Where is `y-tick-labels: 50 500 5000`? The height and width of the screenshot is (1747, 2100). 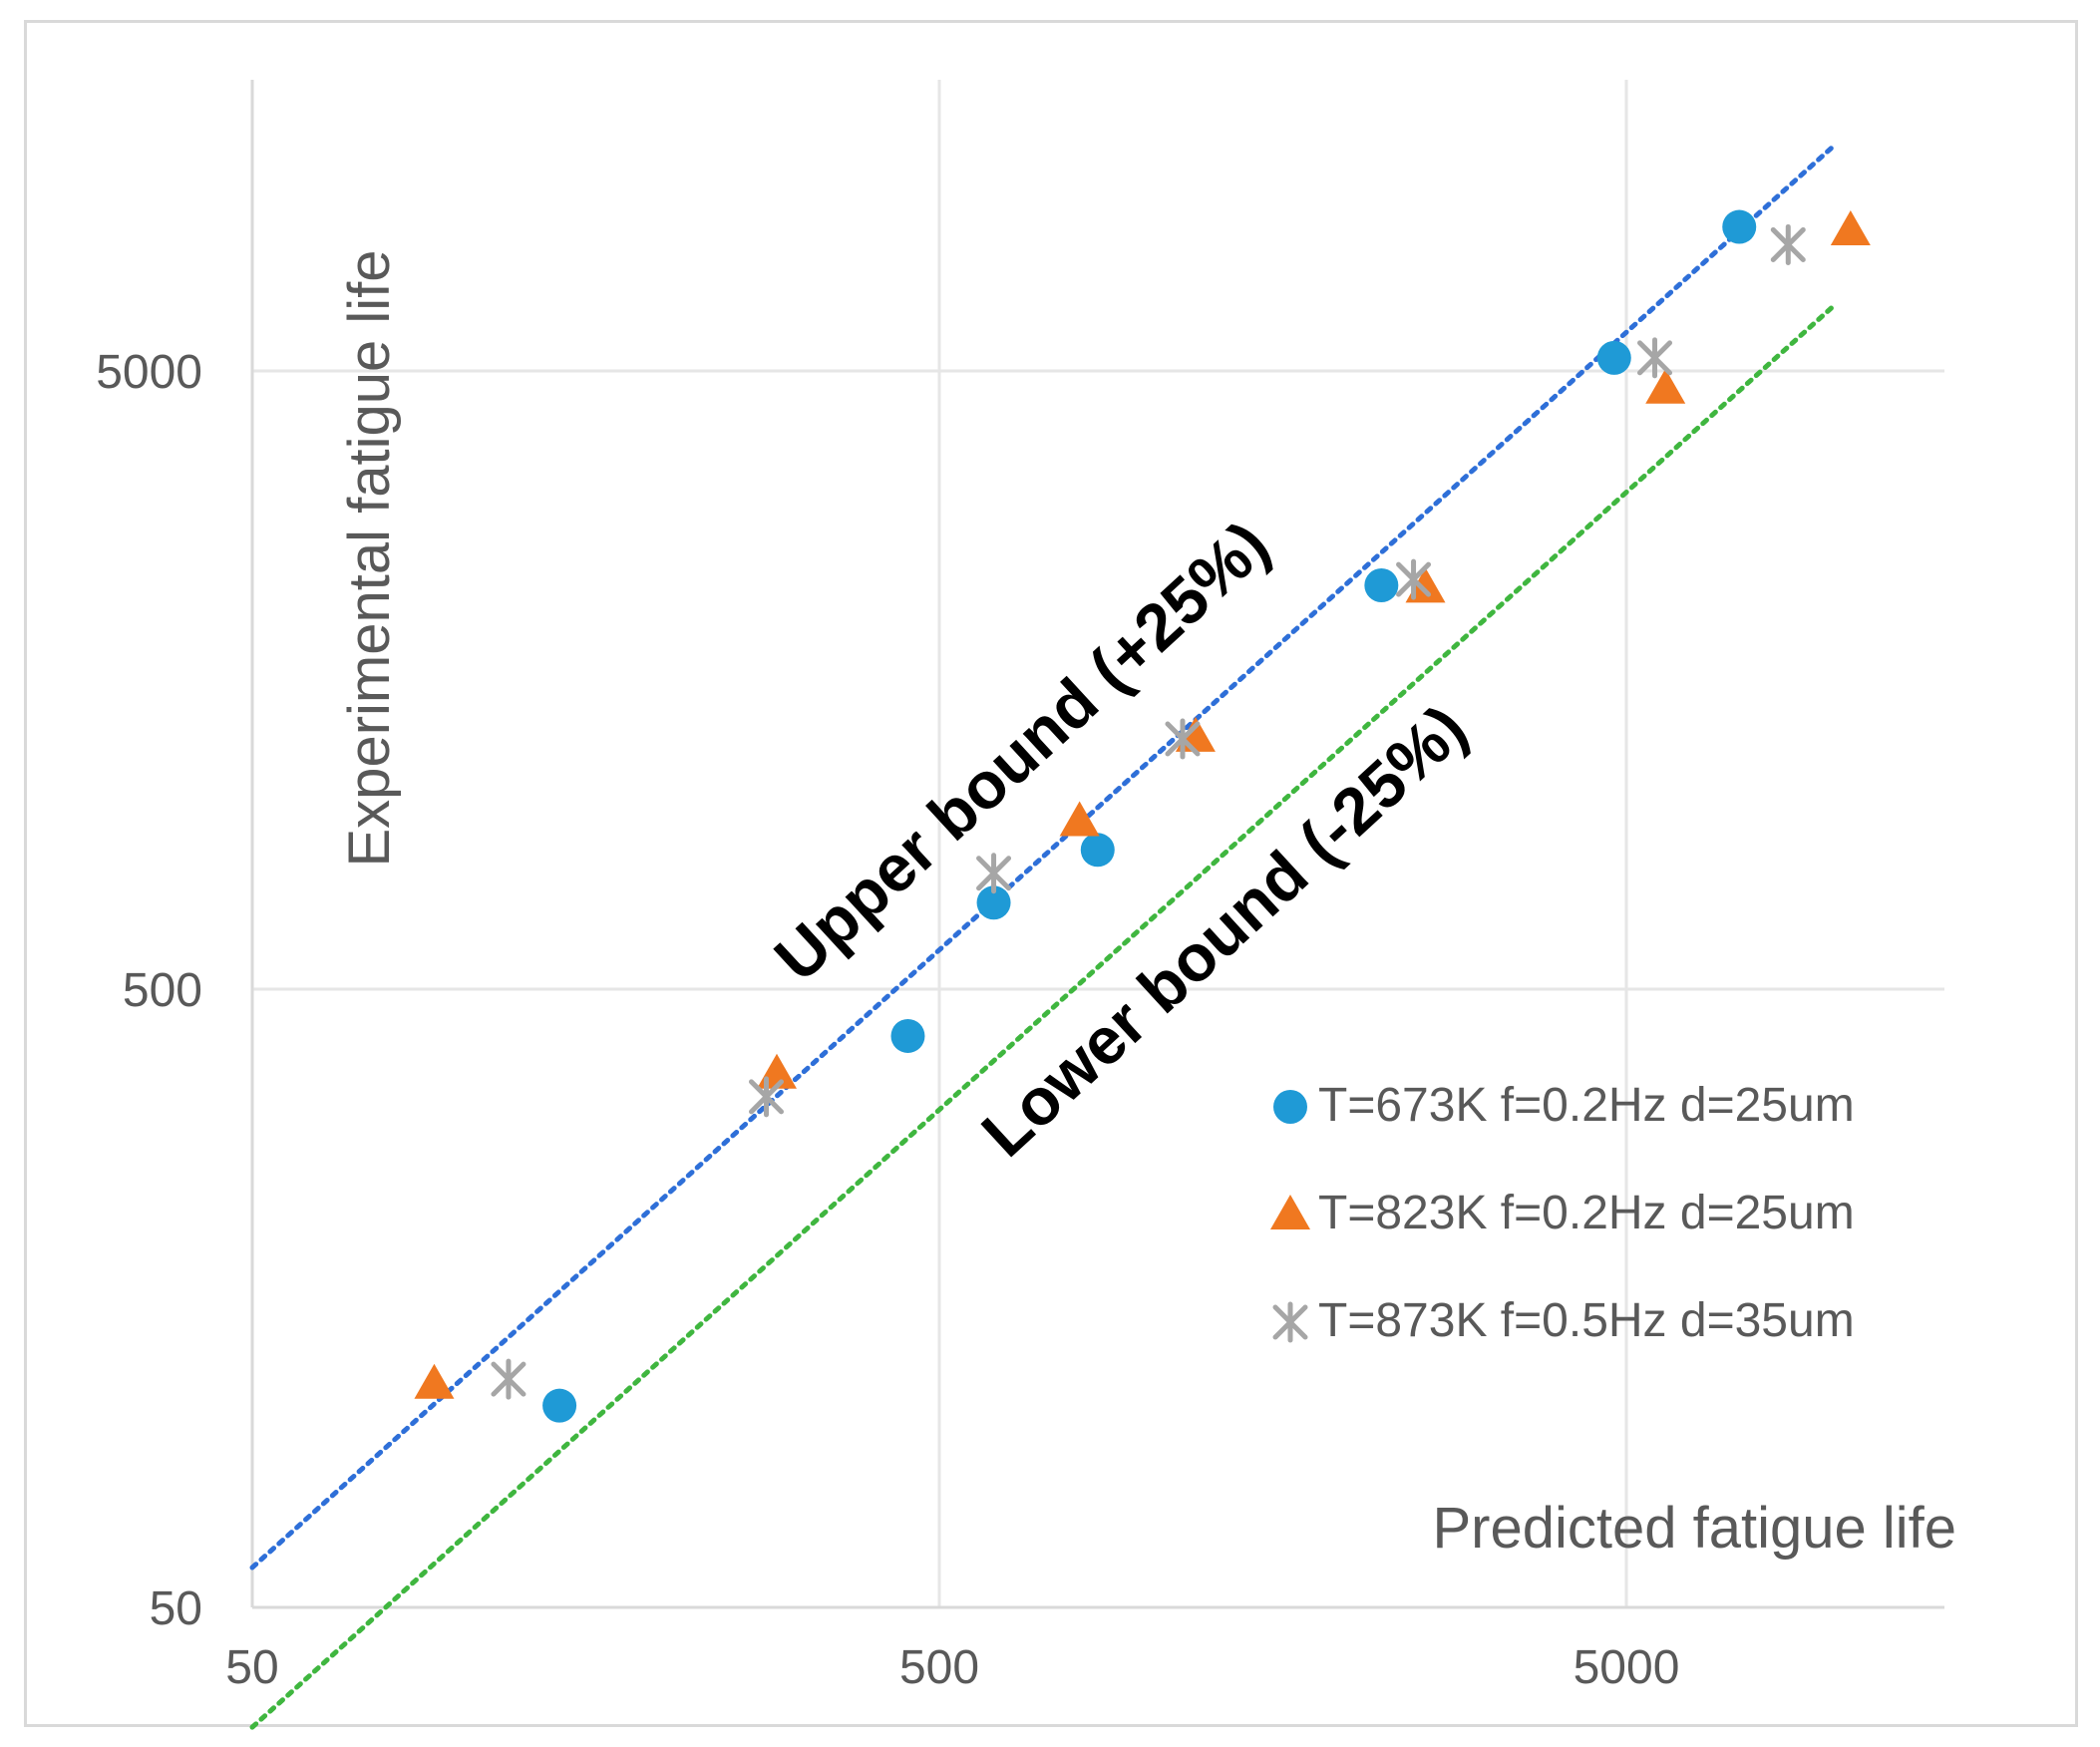 y-tick-labels: 50 500 5000 is located at coordinates (149, 990).